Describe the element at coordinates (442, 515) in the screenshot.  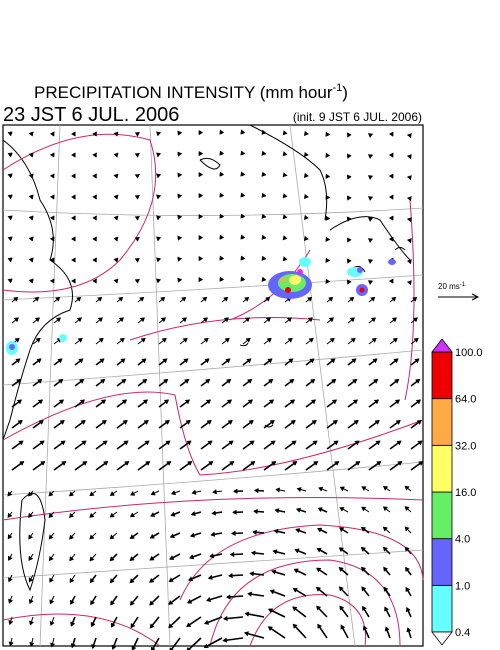
I see `colorbar-bin` at that location.